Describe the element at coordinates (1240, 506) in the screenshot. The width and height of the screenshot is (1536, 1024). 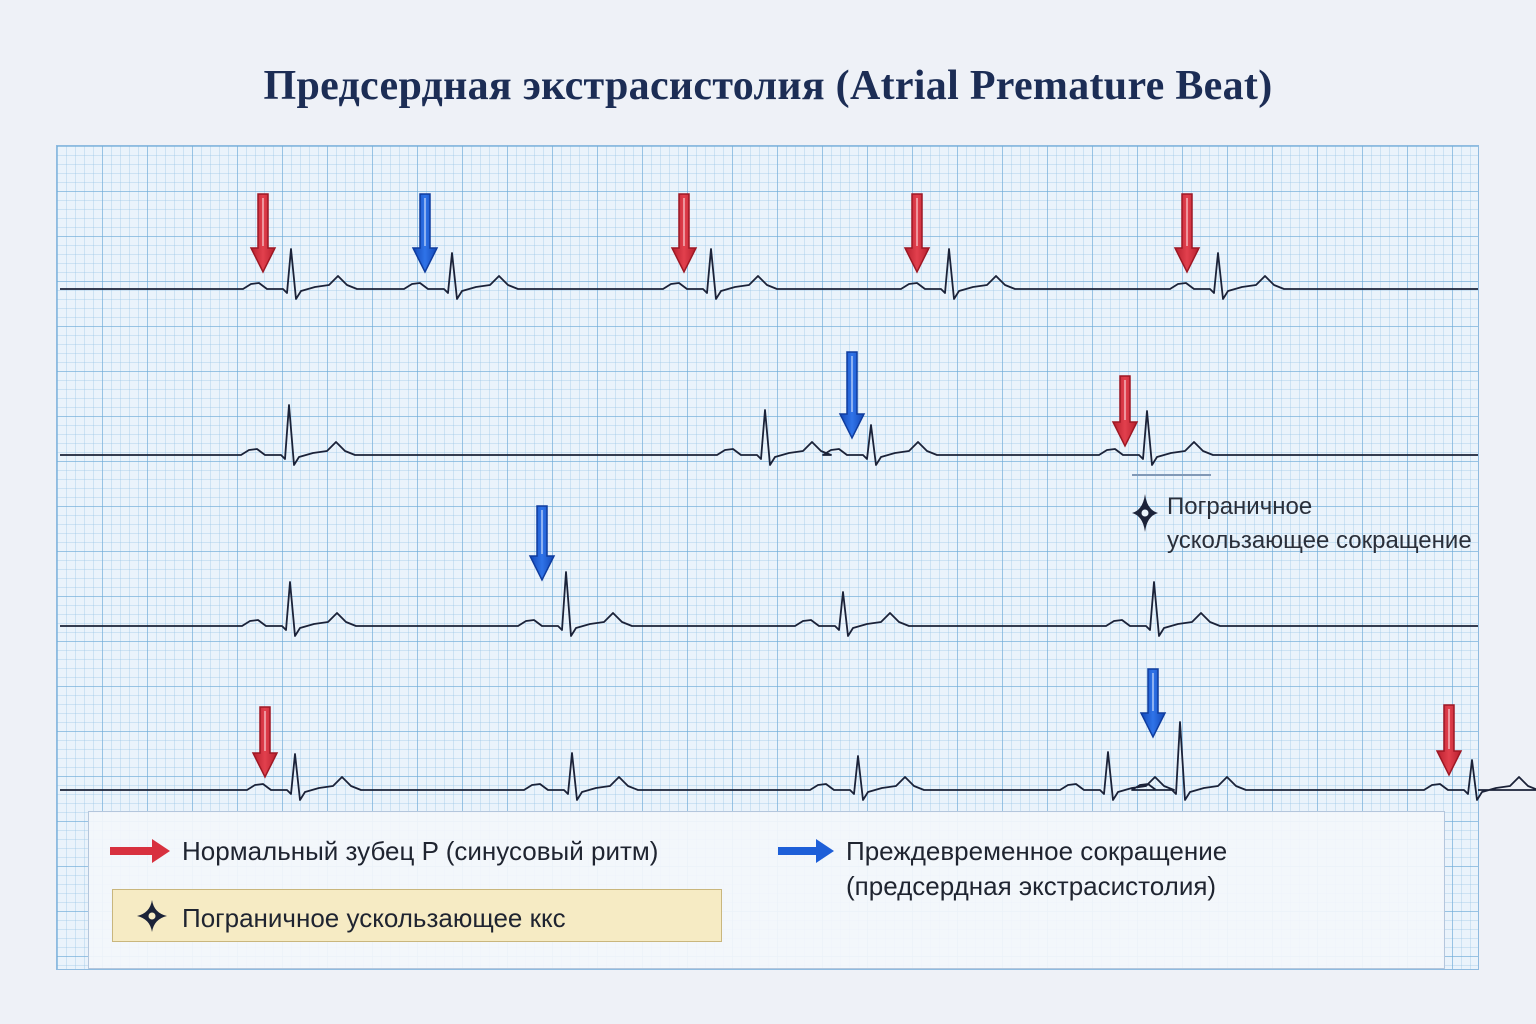
I see `annotation-line-1: Пограничное` at that location.